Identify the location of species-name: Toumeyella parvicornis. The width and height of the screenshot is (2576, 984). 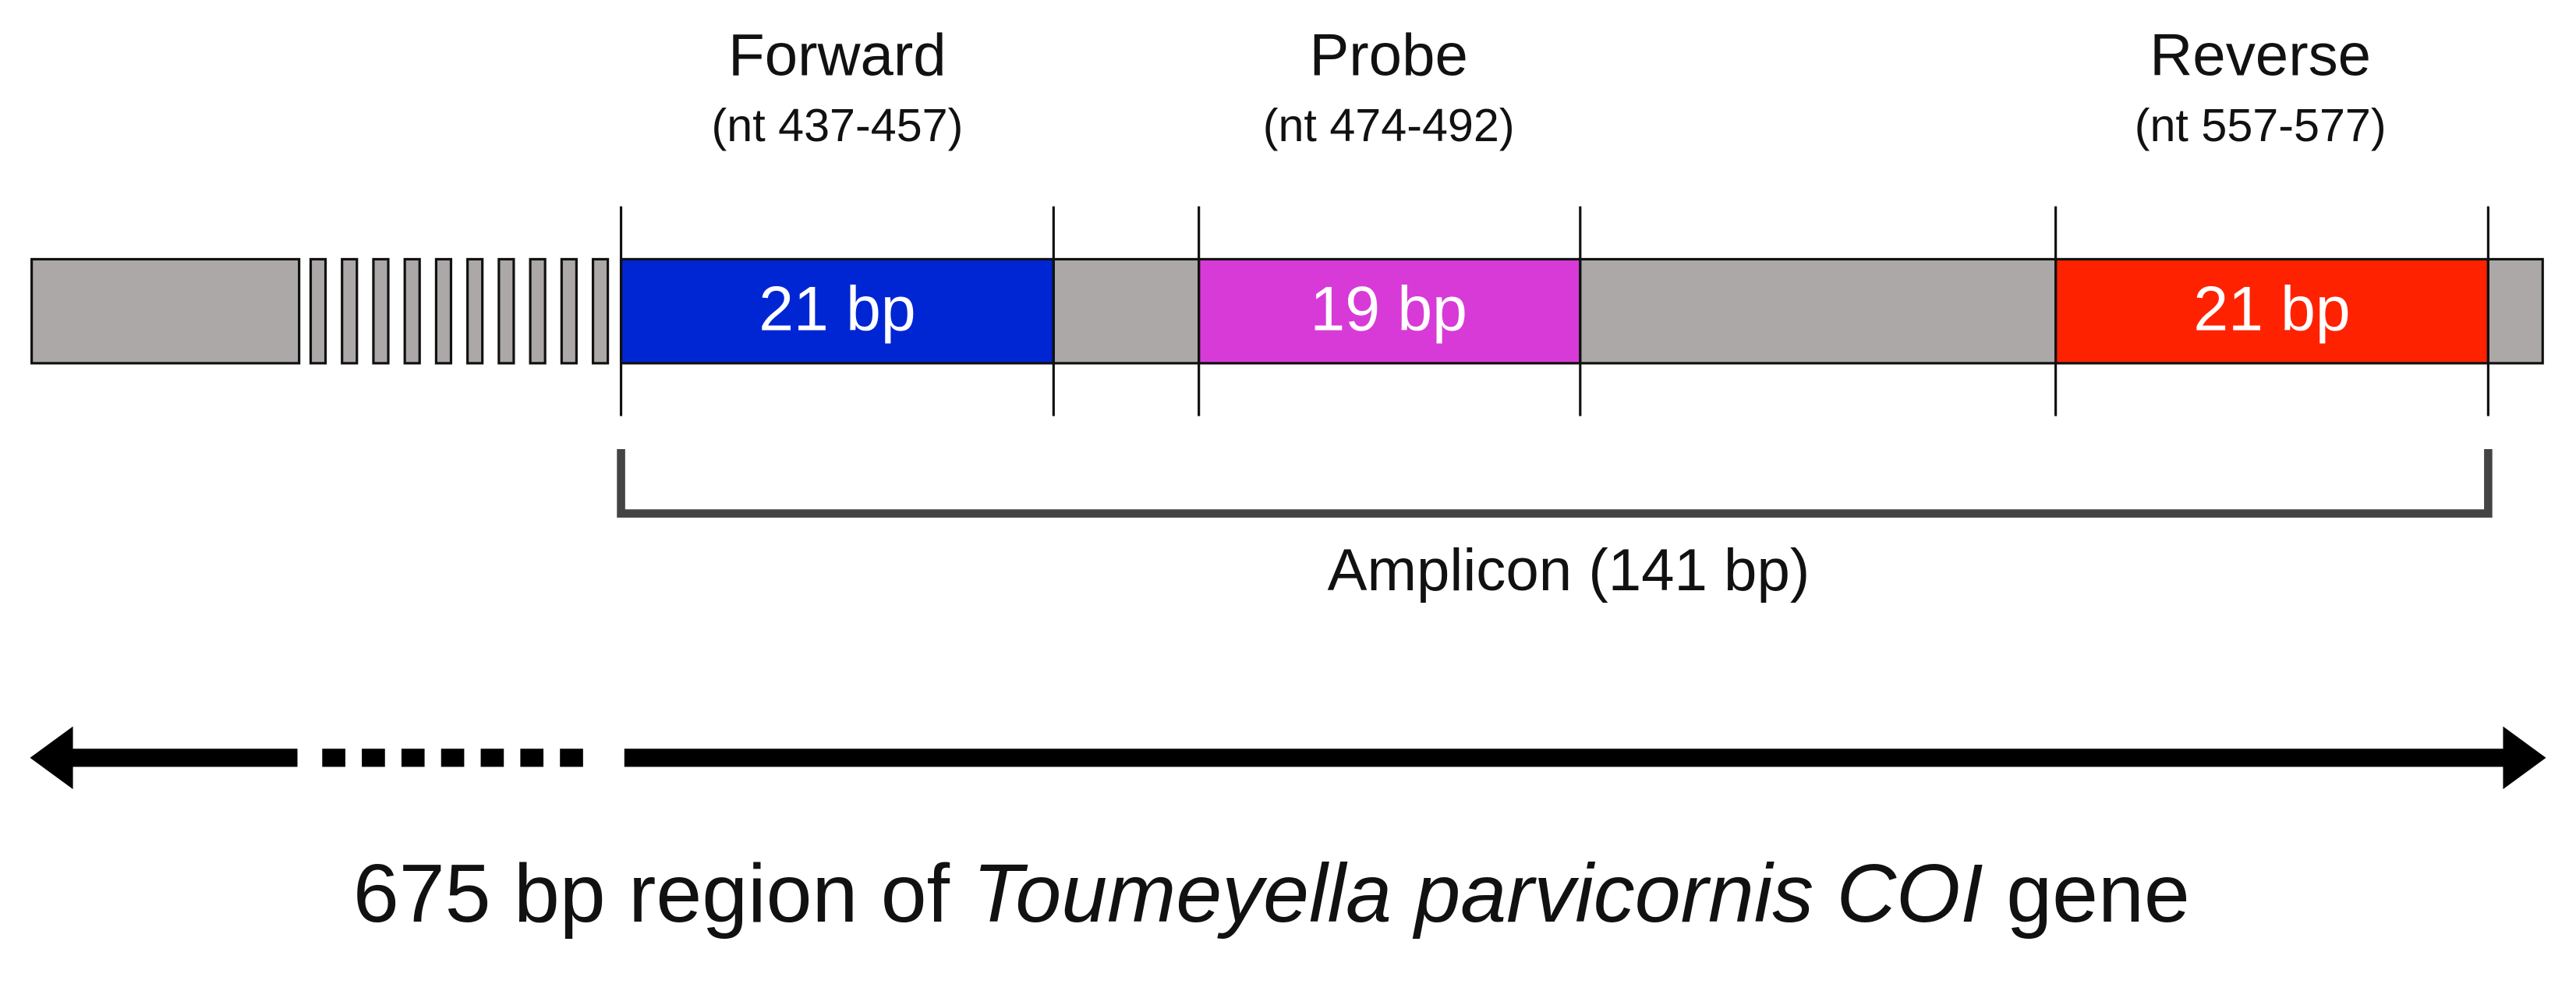
(1392, 894).